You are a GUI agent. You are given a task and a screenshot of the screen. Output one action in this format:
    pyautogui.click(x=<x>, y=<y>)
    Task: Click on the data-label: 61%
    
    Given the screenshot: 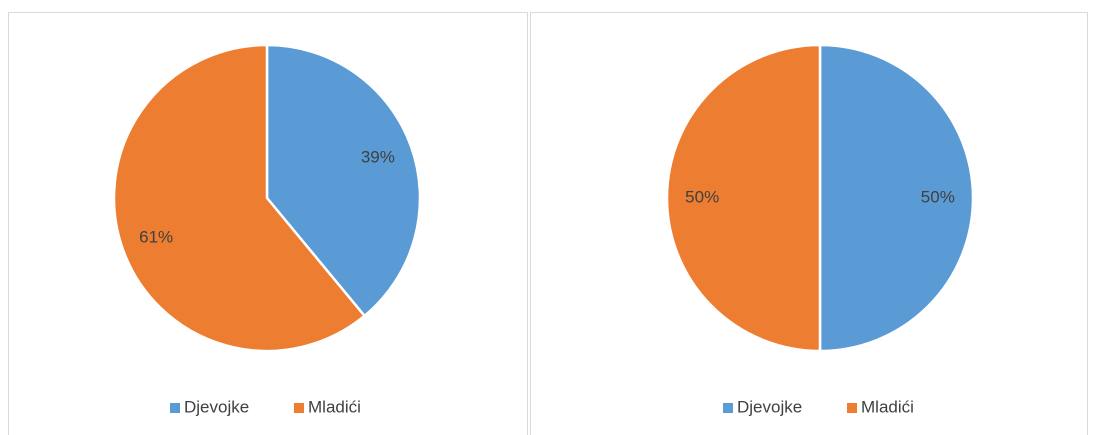 What is the action you would take?
    pyautogui.click(x=156, y=236)
    